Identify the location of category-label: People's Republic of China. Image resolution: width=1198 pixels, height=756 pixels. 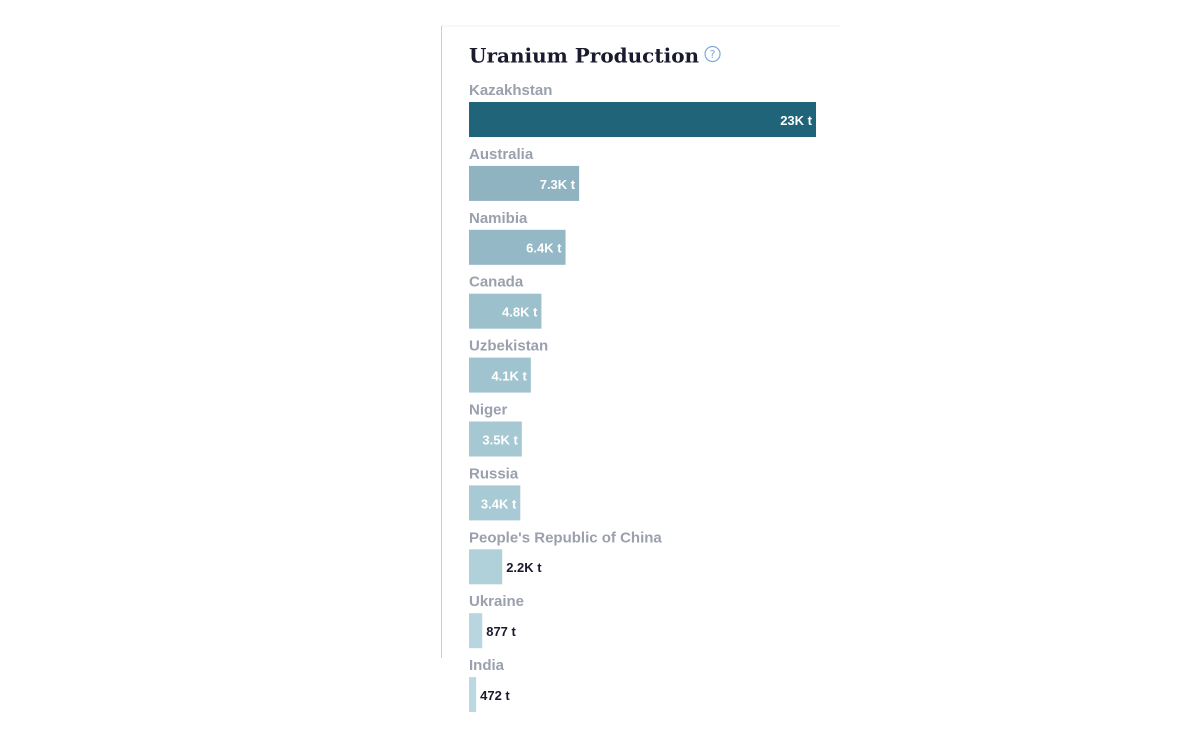
(565, 537).